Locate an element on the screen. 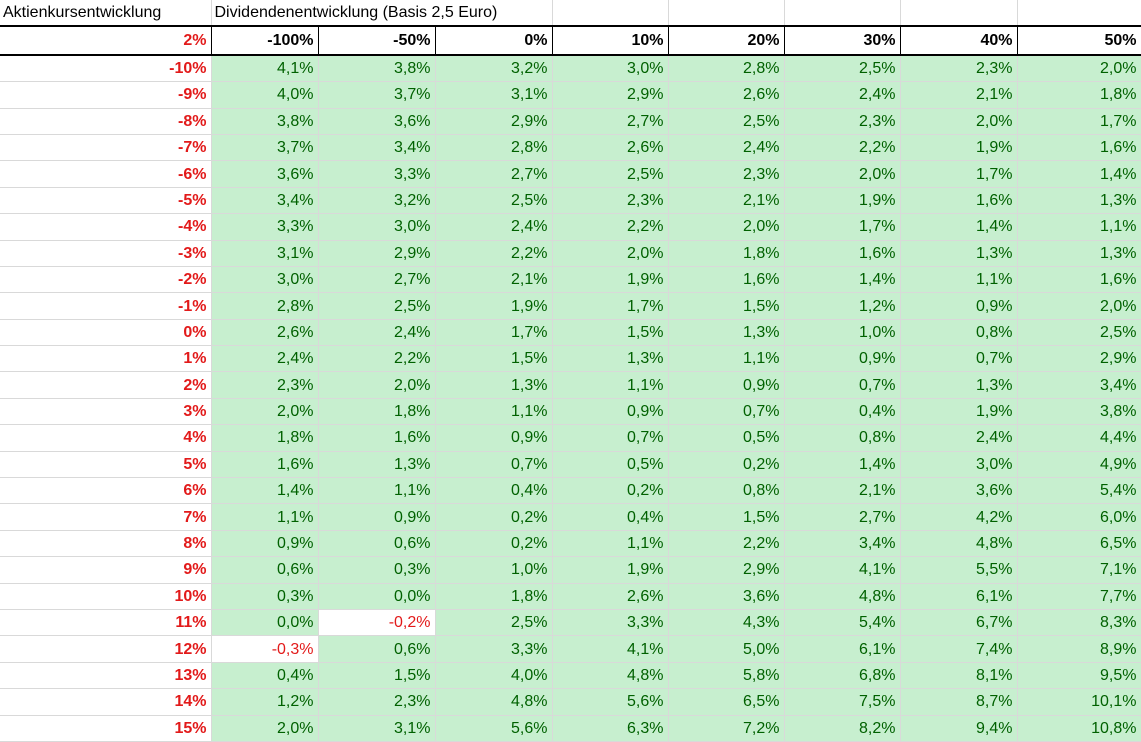  value-cell: 3,6% is located at coordinates (959, 491).